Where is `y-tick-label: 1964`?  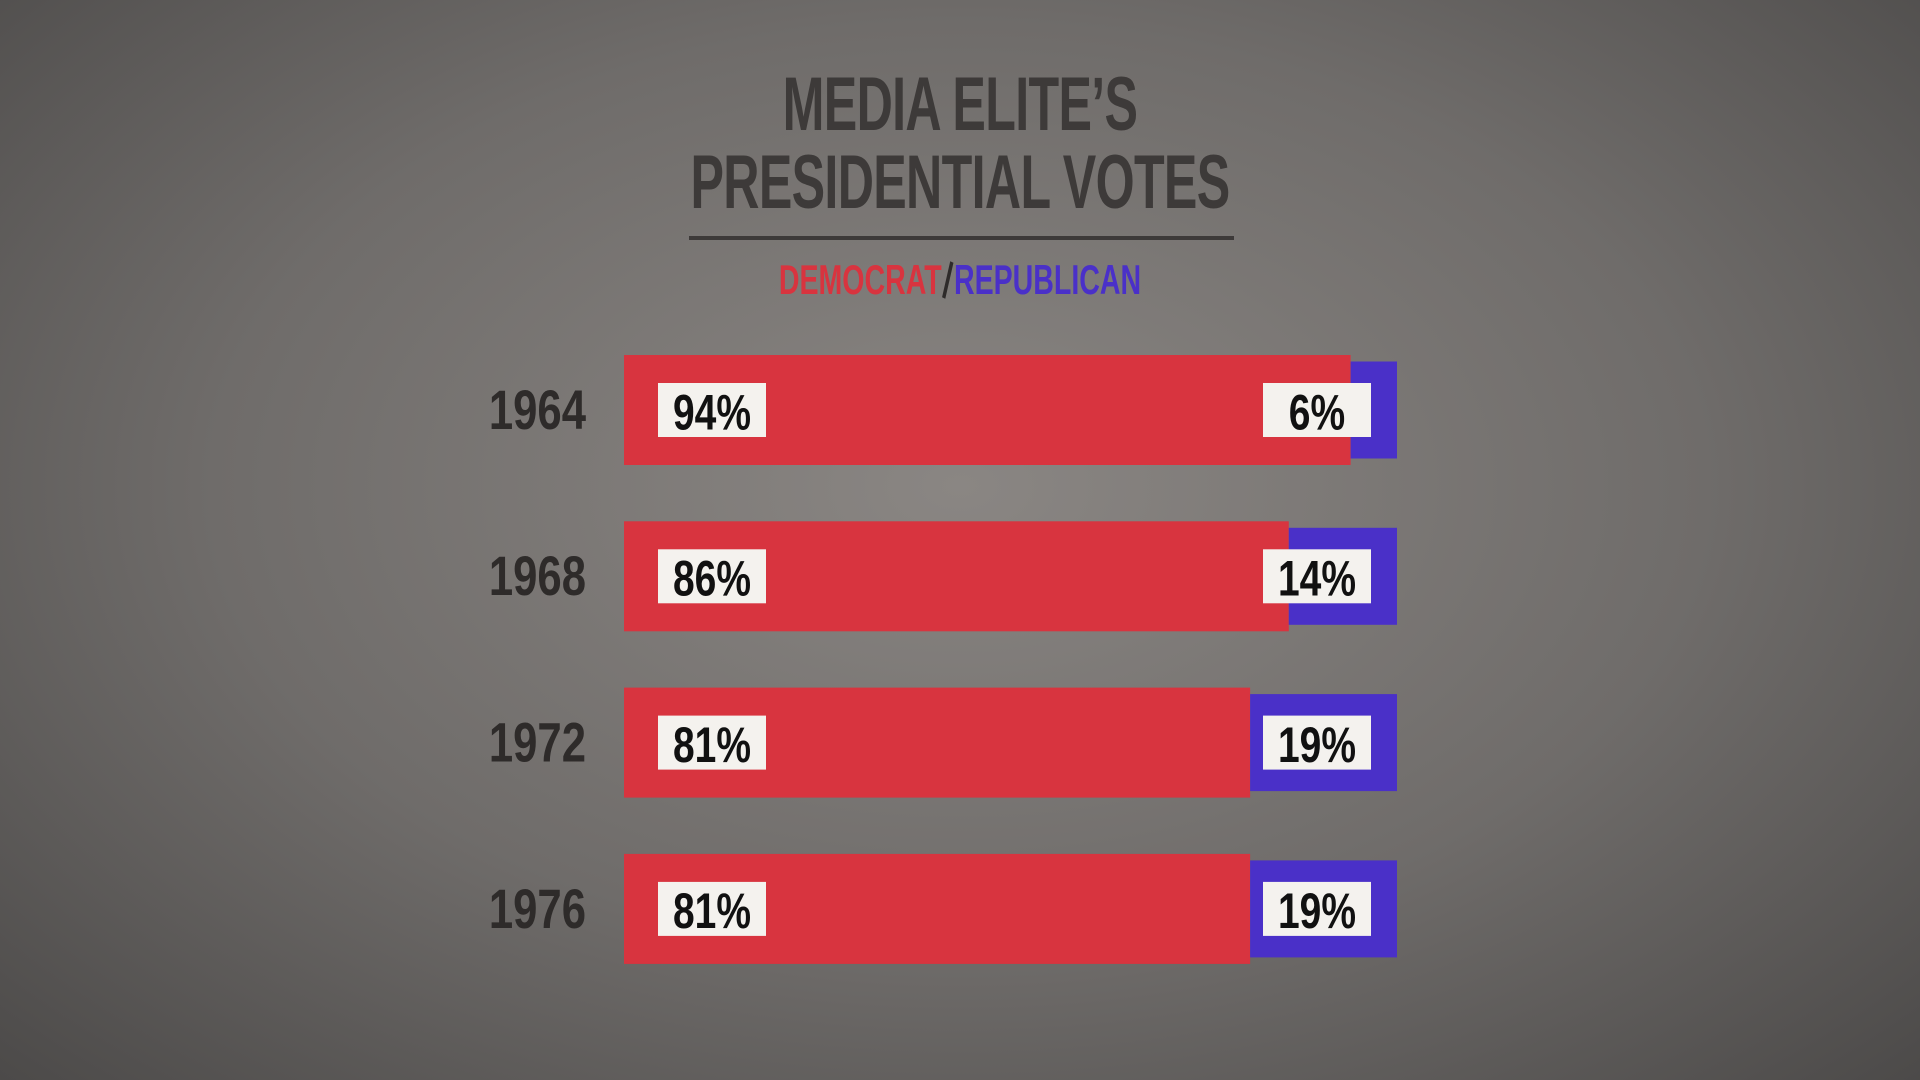
y-tick-label: 1964 is located at coordinates (537, 410).